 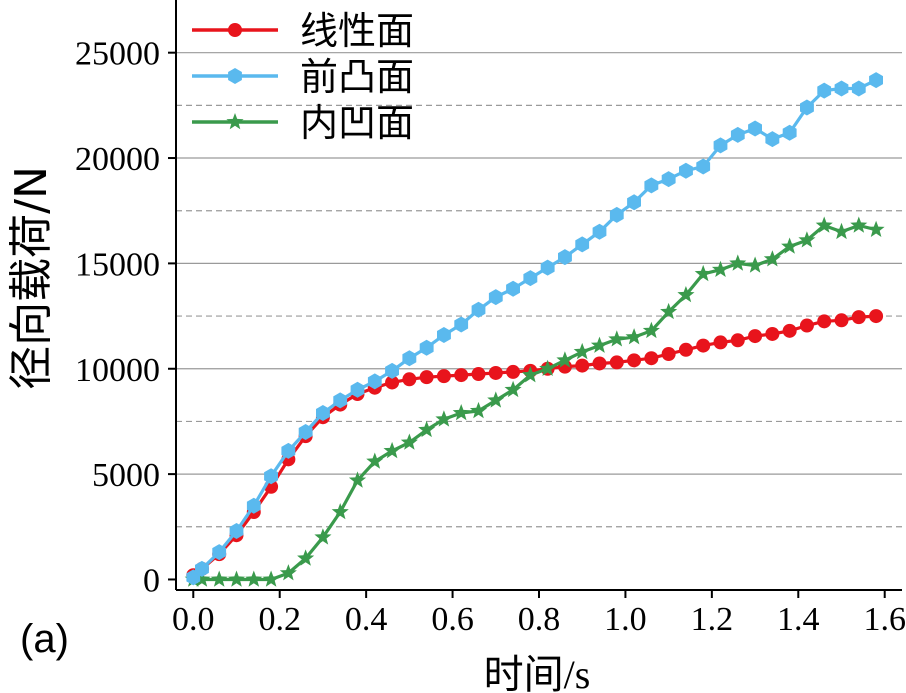 I want to click on legend-item: 内凹面, so click(x=303, y=123).